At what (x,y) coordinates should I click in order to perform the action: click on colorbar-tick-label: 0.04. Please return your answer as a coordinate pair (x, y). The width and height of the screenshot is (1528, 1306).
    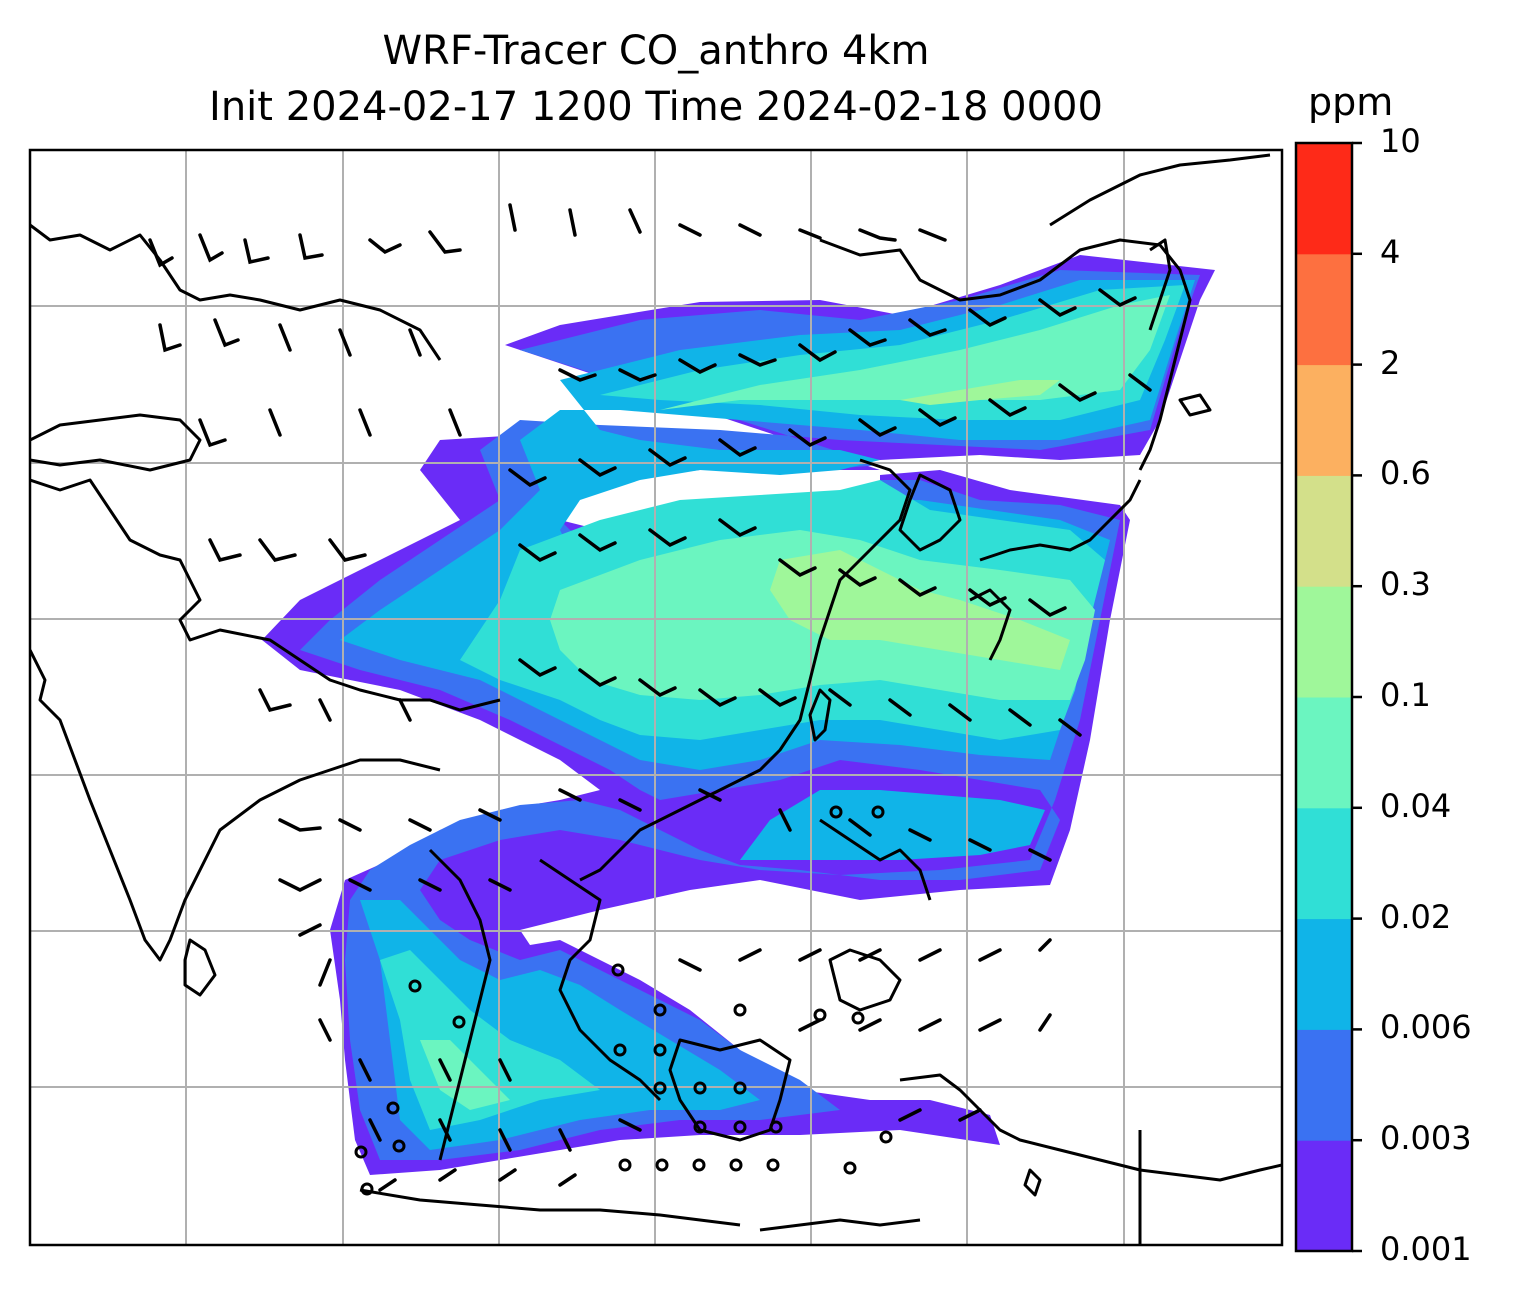
    Looking at the image, I should click on (1416, 805).